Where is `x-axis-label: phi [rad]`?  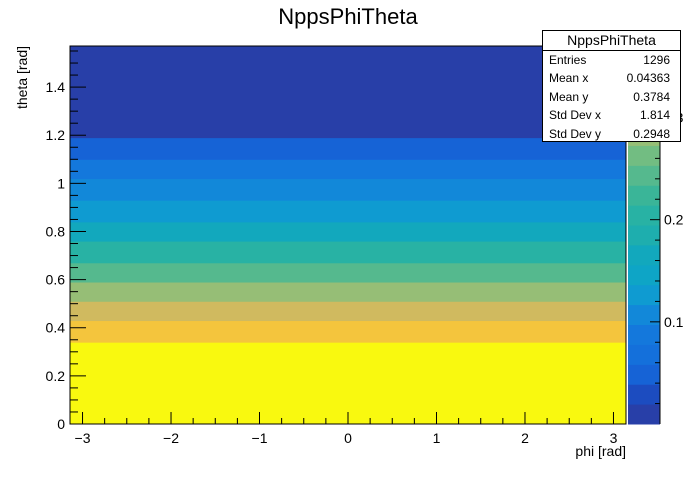 x-axis-label: phi [rad] is located at coordinates (600, 451).